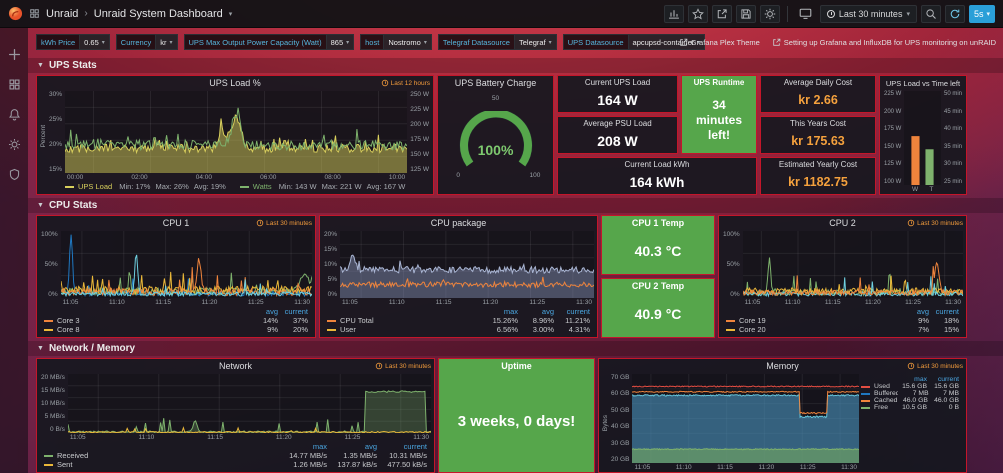 This screenshot has width=1003, height=473. What do you see at coordinates (145, 186) in the screenshot?
I see `legend-series-row: UPS Load Min: 17% Max: 26% Avg: 19%` at bounding box center [145, 186].